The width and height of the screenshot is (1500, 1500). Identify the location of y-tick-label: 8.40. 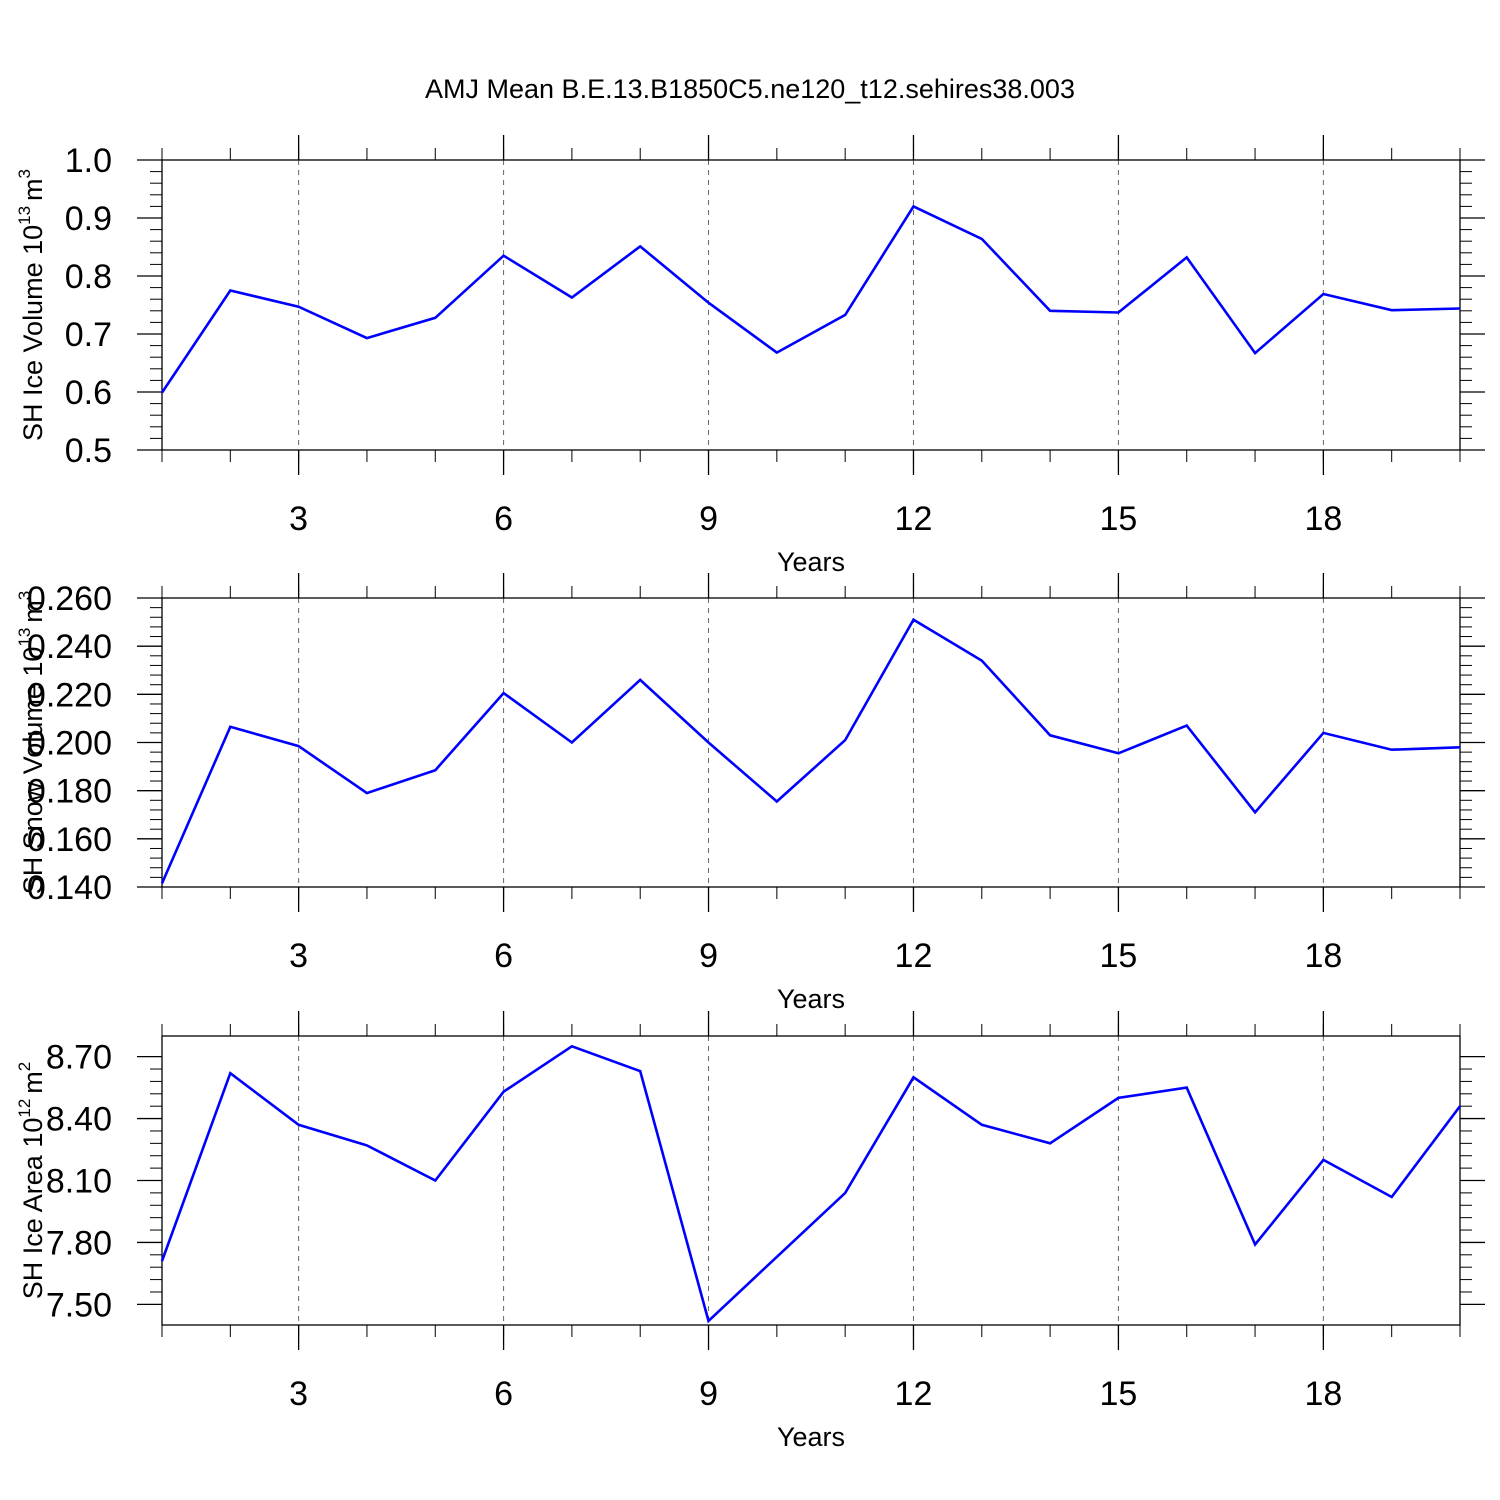
(79, 1120).